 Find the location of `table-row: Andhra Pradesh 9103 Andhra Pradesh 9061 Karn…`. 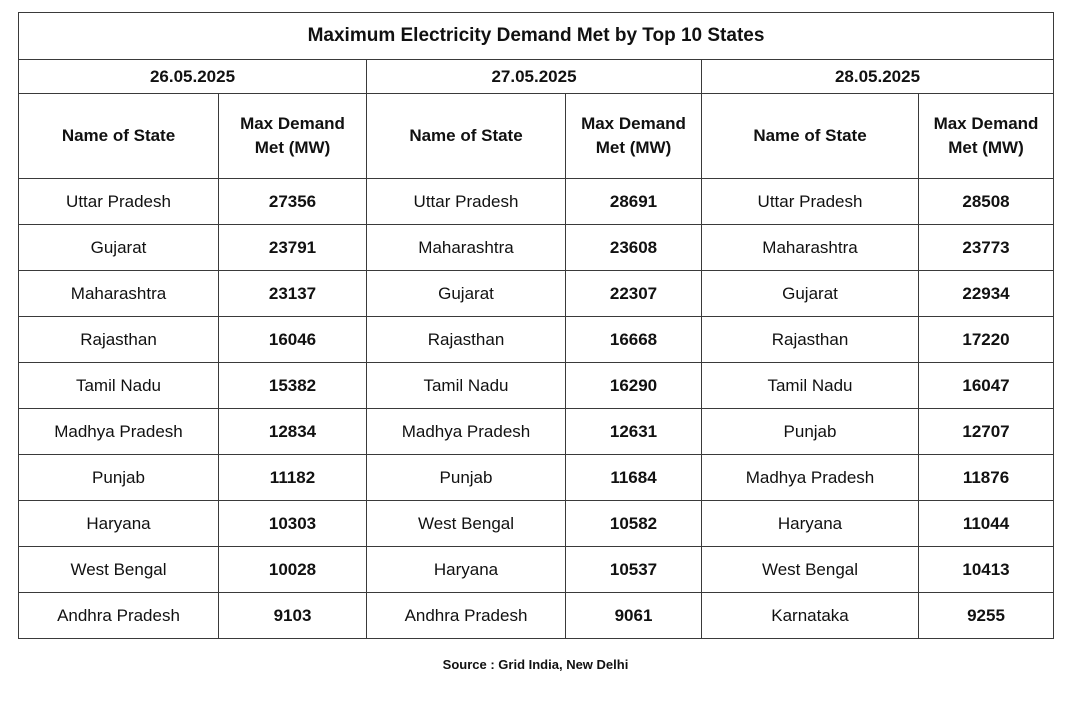

table-row: Andhra Pradesh 9103 Andhra Pradesh 9061 Karn… is located at coordinates (536, 615).